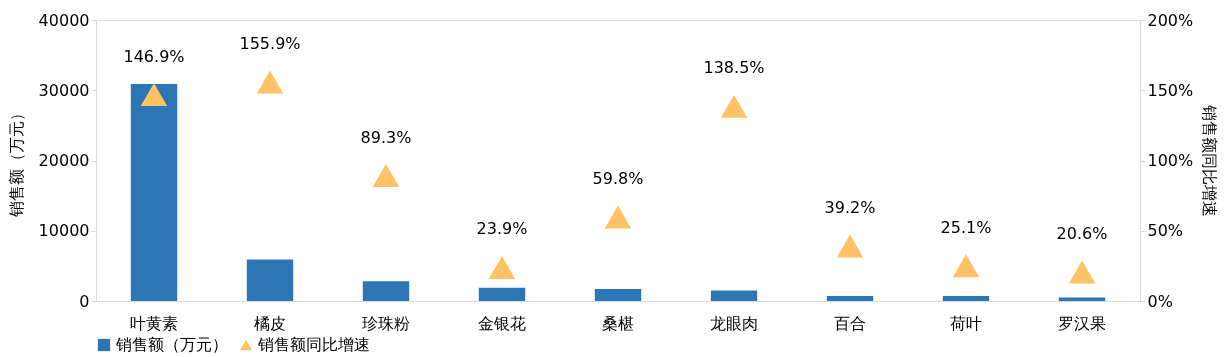  I want to click on data-label: 155.9%, so click(270, 43).